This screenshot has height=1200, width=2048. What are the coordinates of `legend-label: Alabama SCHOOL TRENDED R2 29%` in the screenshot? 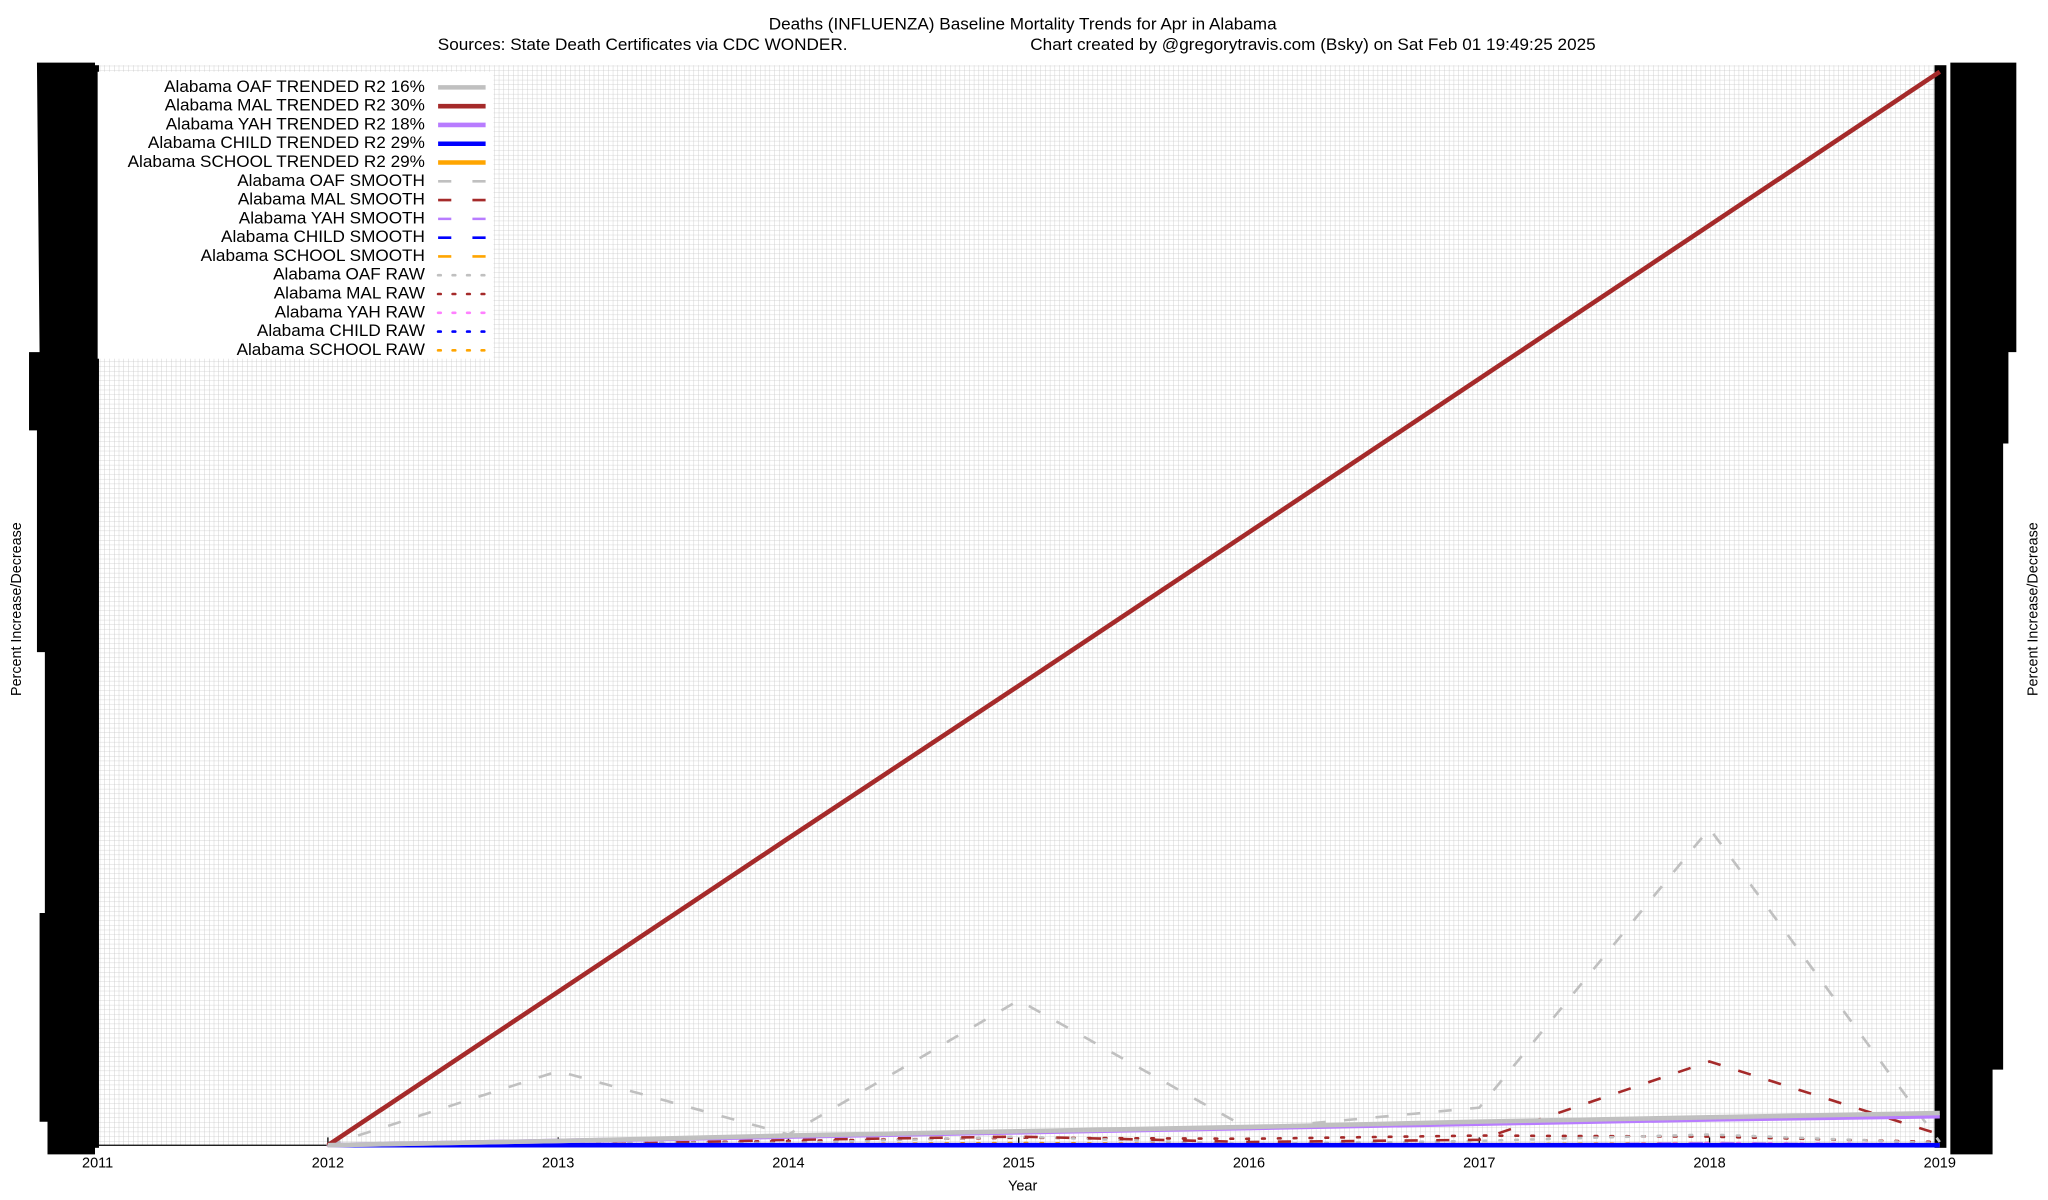 It's located at (276, 161).